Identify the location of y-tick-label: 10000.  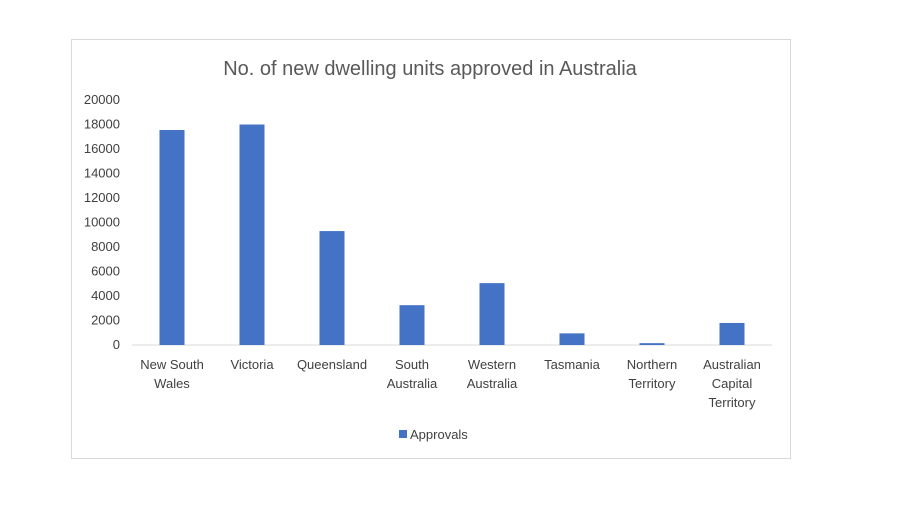
(102, 222).